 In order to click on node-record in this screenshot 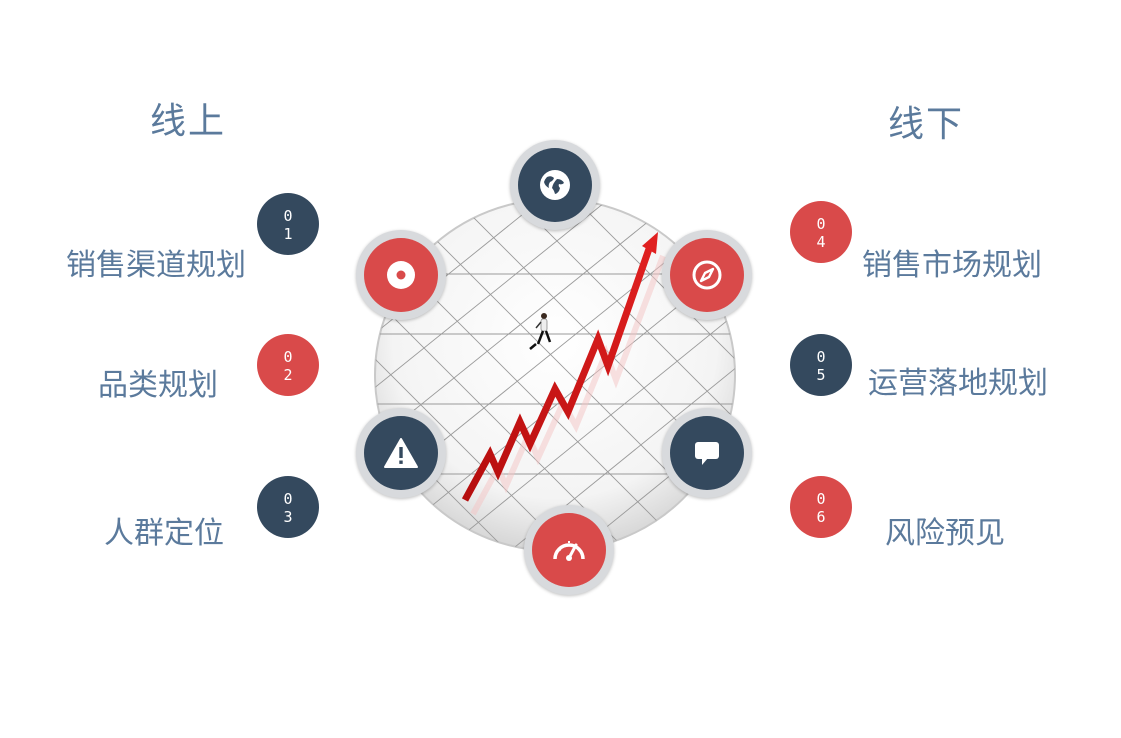, I will do `click(401, 275)`.